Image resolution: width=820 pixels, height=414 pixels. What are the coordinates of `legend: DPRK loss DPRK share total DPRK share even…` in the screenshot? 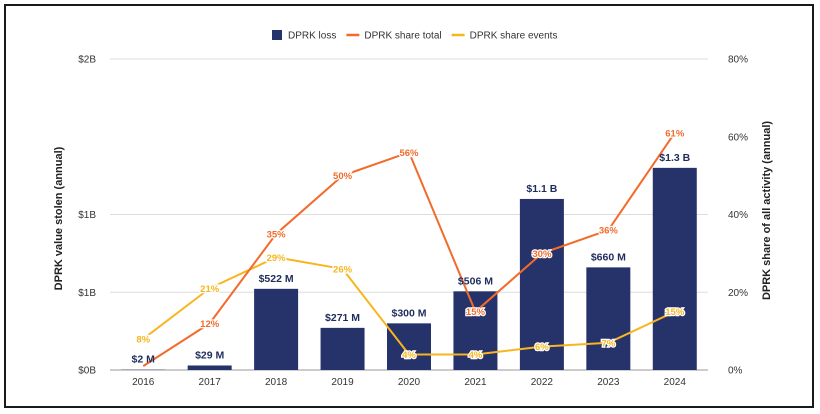 It's located at (414, 36).